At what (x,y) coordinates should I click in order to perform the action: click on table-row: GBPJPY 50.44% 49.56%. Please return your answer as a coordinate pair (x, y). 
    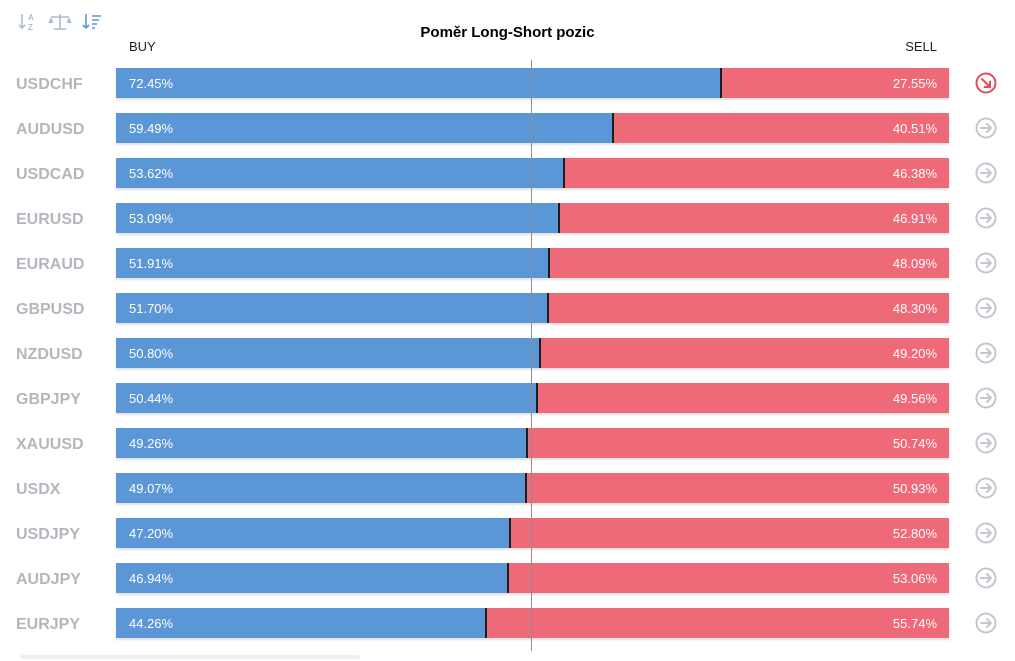
    Looking at the image, I should click on (507, 399).